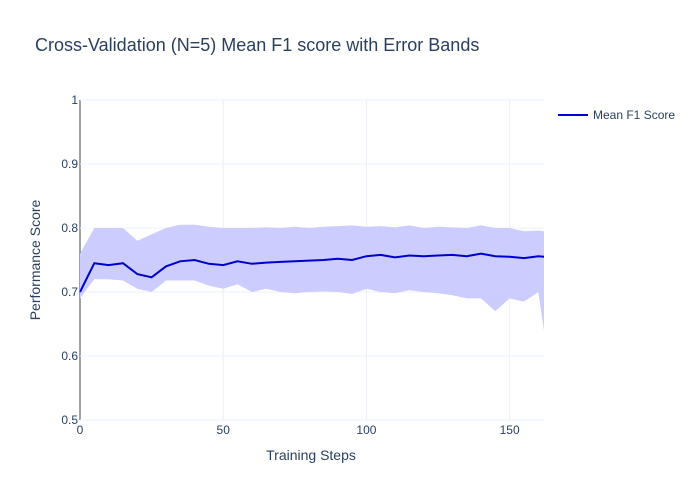 The height and width of the screenshot is (500, 700). Describe the element at coordinates (311, 455) in the screenshot. I see `x-axis-label: Training Steps` at that location.